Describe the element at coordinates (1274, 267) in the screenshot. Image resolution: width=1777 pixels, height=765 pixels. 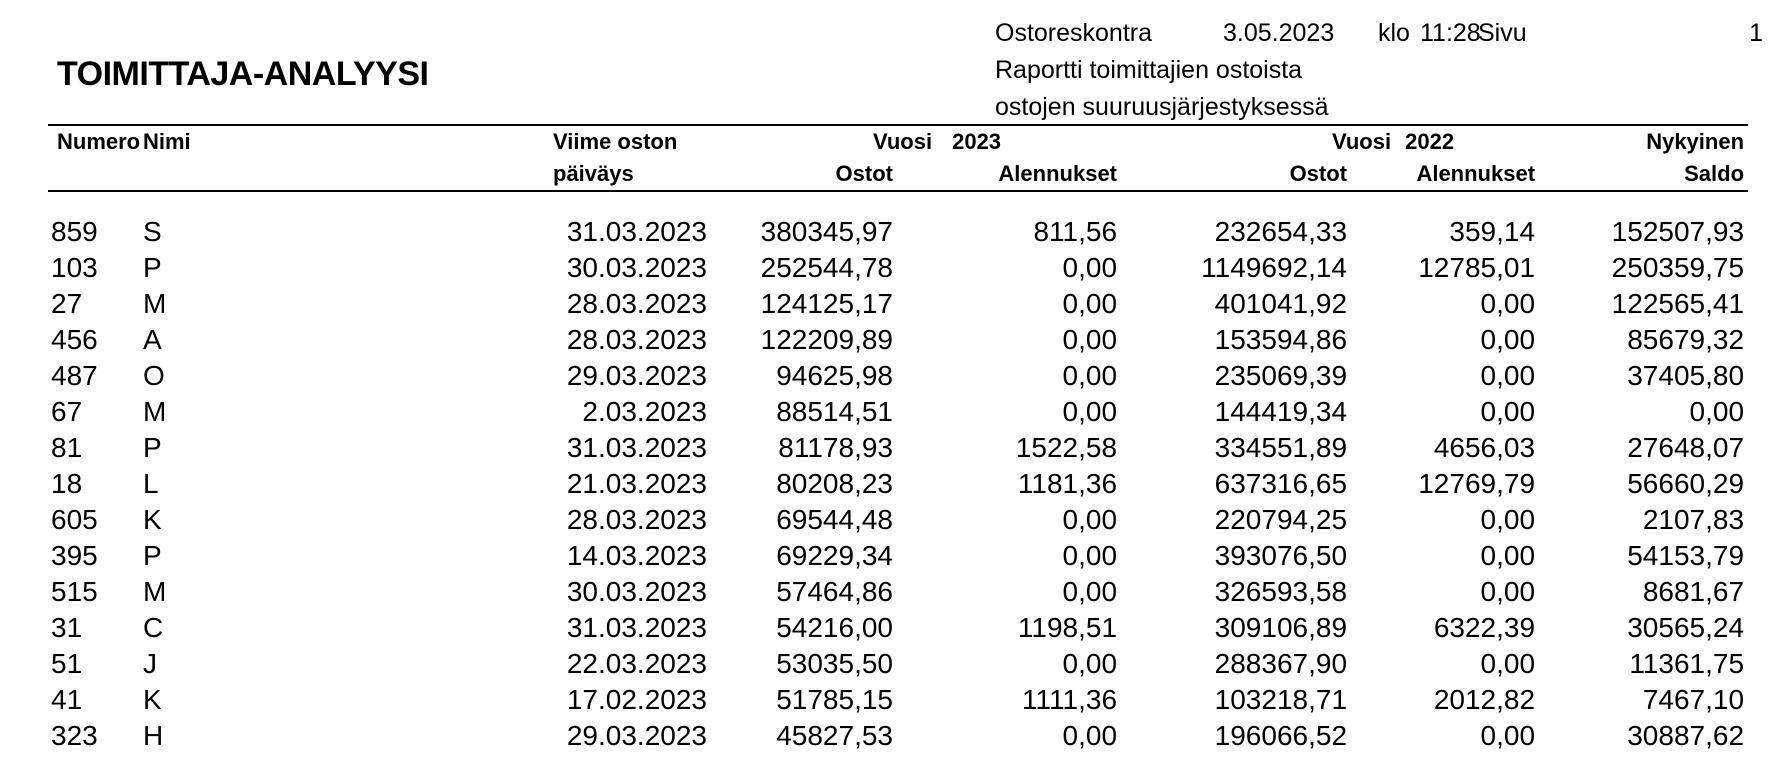
I see `cell-ostot-2022: 1149692,14` at that location.